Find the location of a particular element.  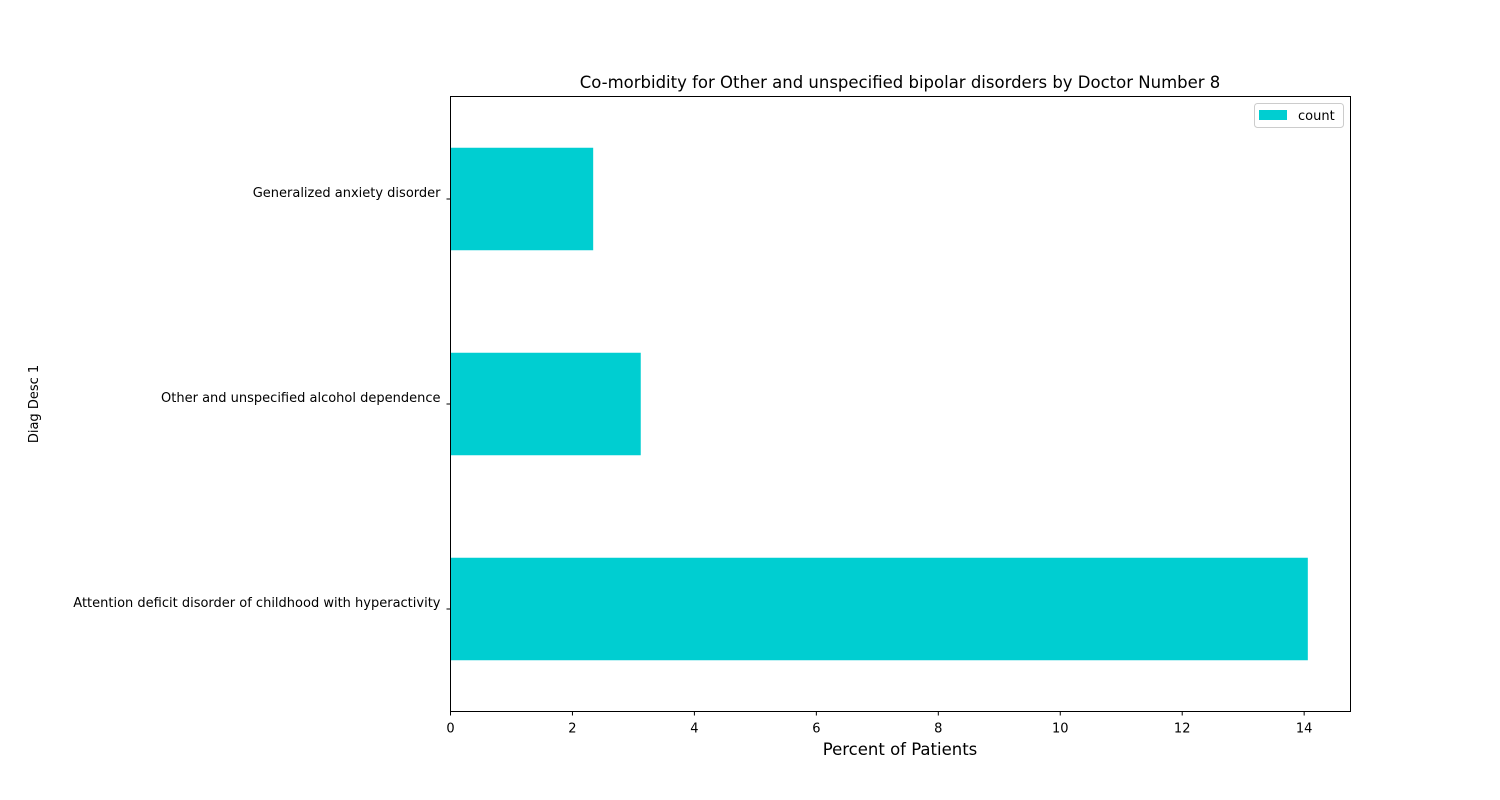

legend-frame is located at coordinates (1299, 115).